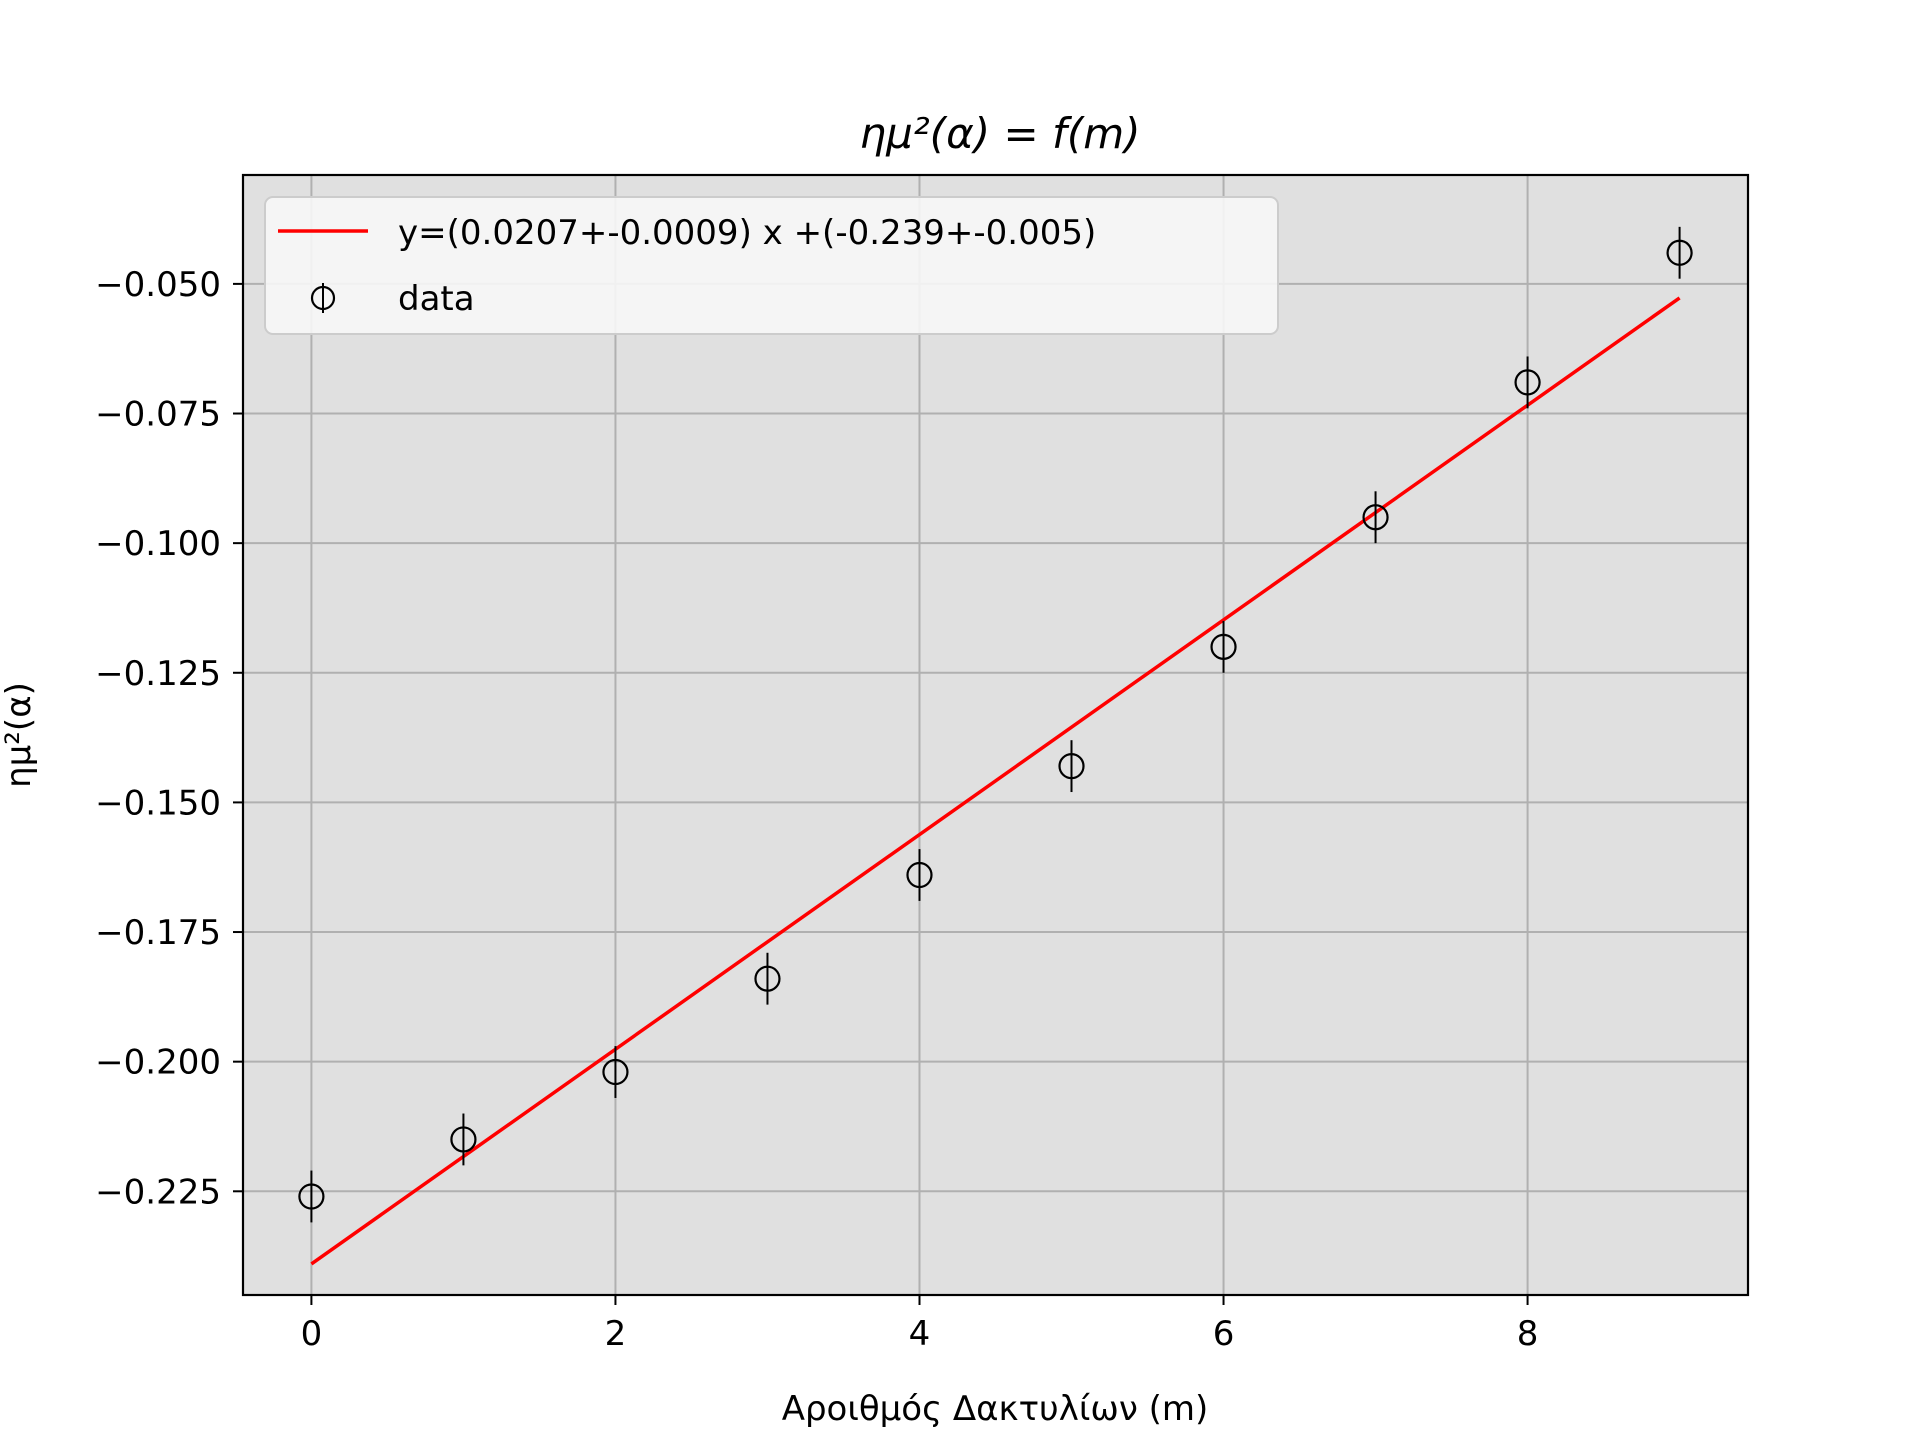  I want to click on y-tick-label: −0.225, so click(158, 1192).